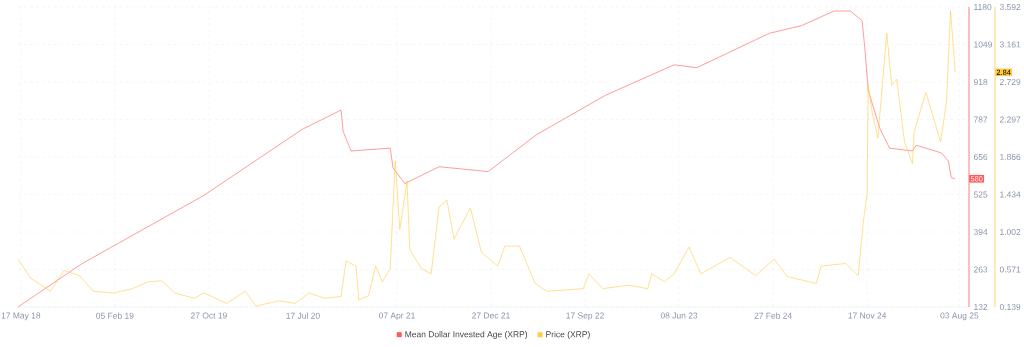  I want to click on y-tick-label: 525, so click(980, 194).